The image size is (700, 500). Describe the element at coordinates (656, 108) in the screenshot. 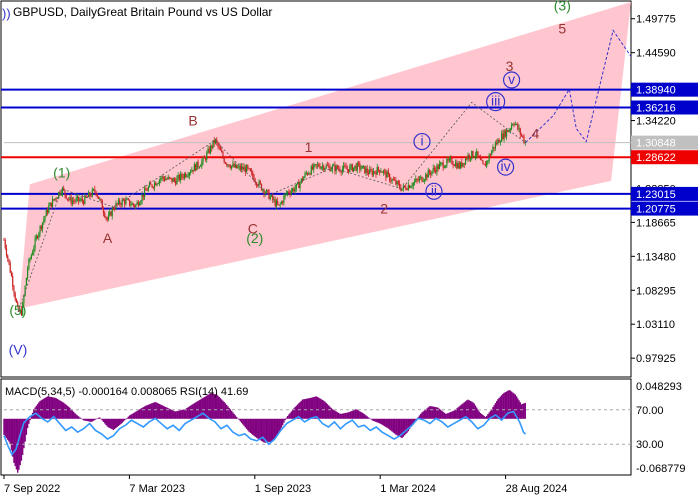

I see `price-level-label: 1.36216` at that location.